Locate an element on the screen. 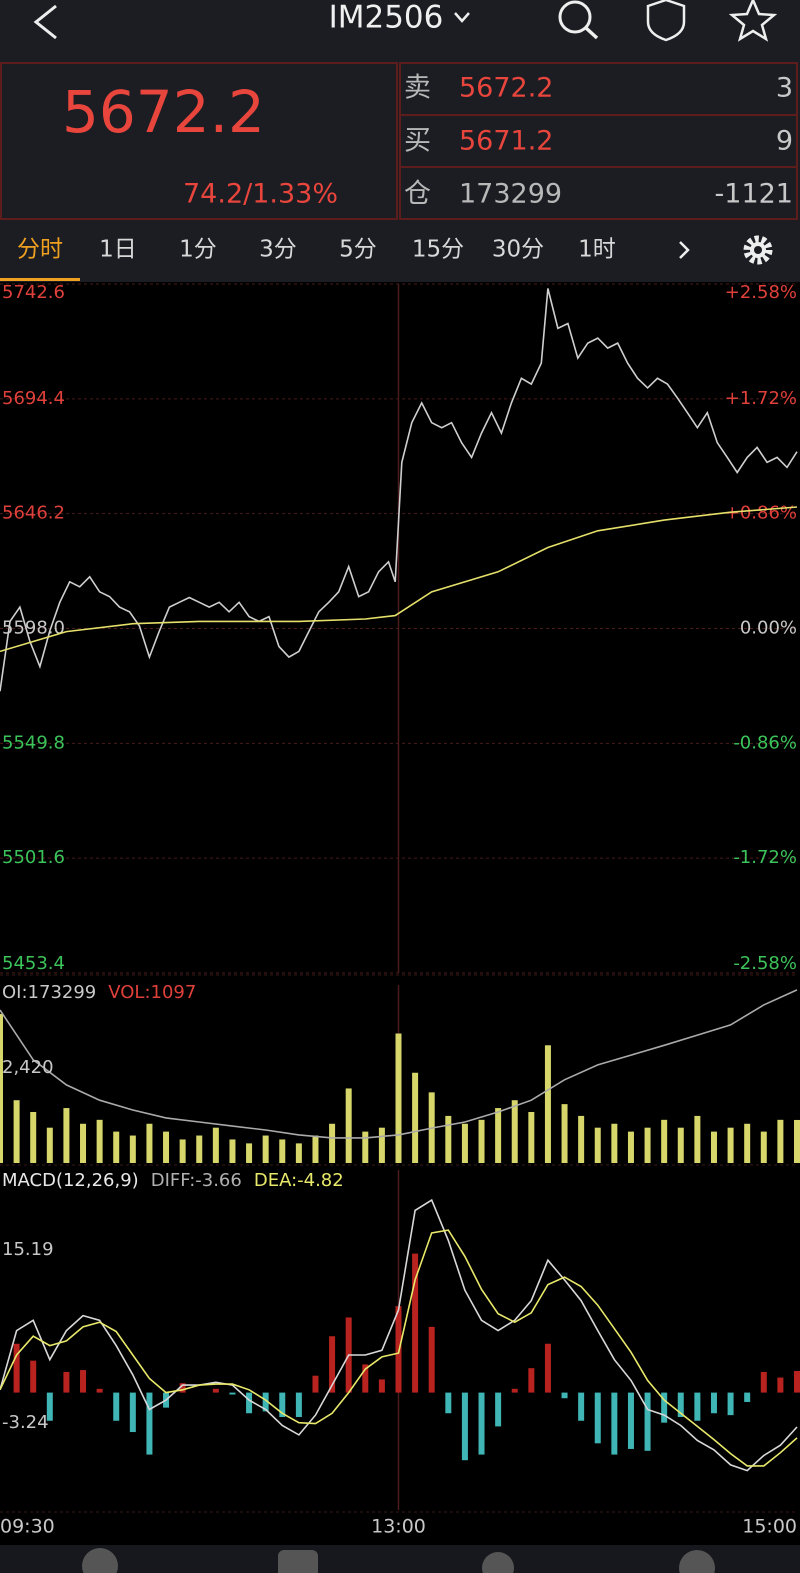 This screenshot has height=1573, width=800. indicator-label: OI:173299 is located at coordinates (49, 992).